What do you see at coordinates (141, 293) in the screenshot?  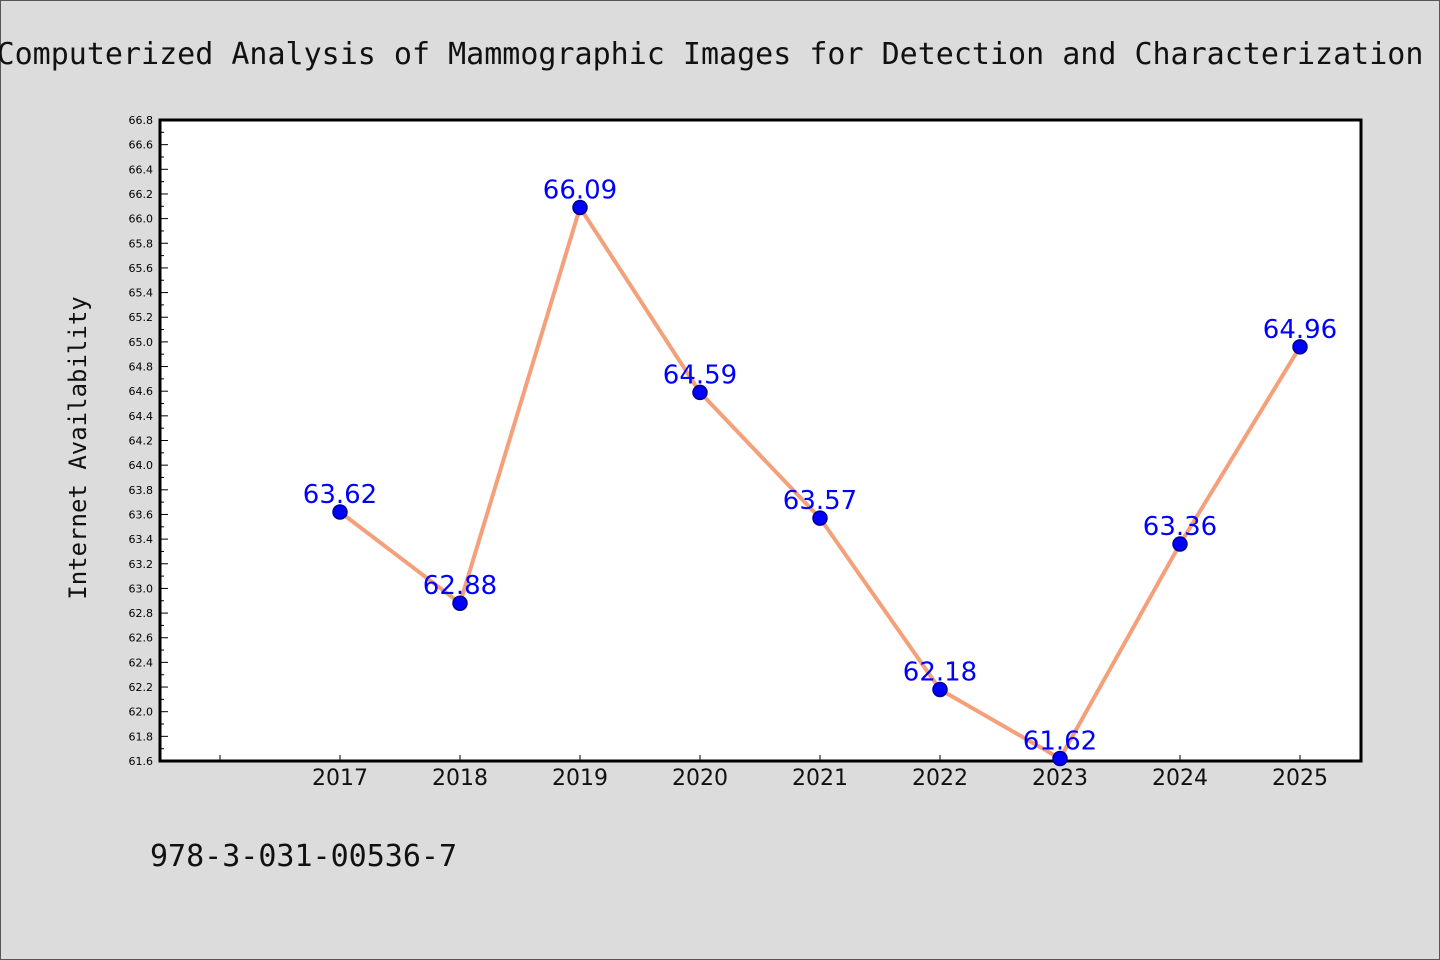 I see `y-tick-label: 65.4` at bounding box center [141, 293].